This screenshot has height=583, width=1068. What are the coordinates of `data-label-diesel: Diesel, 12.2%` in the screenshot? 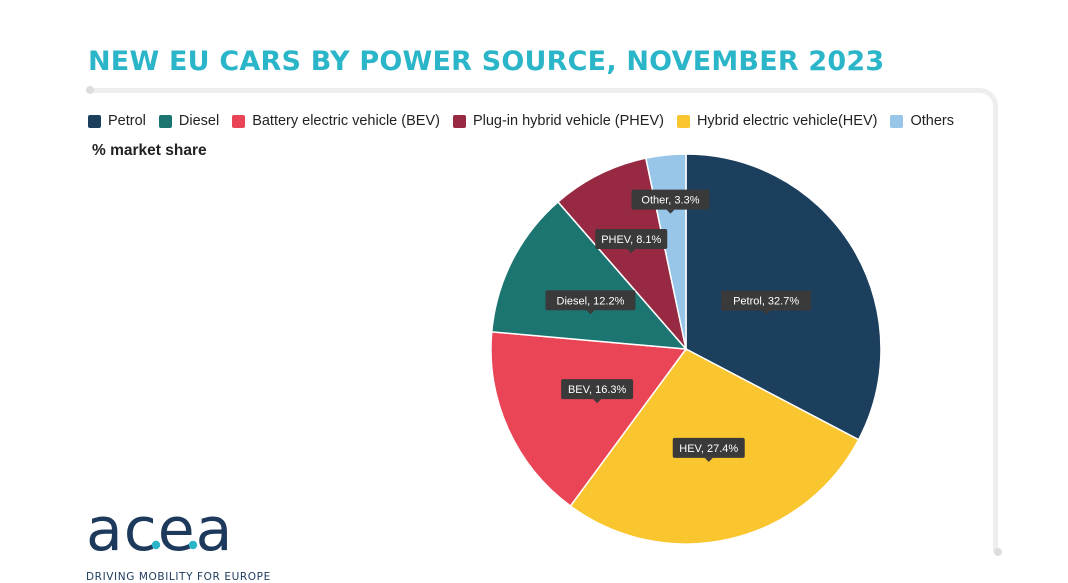 It's located at (590, 302).